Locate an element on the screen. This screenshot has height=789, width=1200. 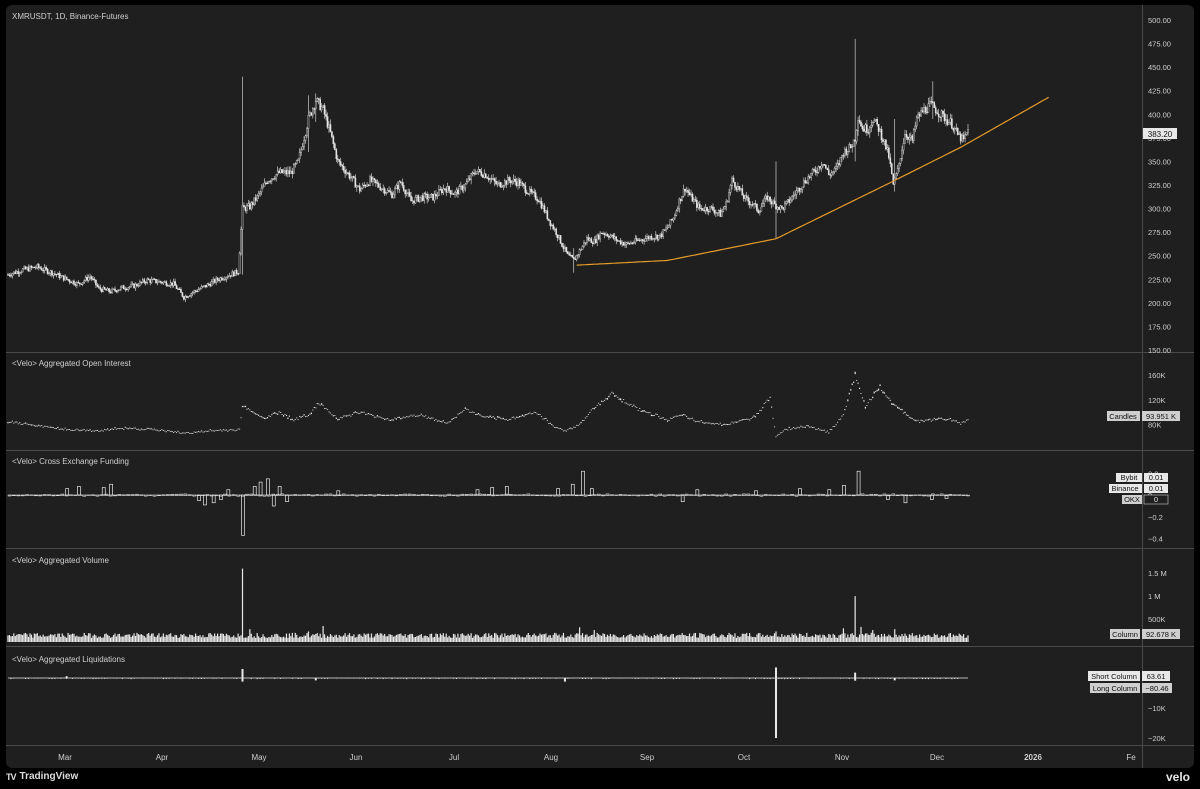
y-tick-label: 475.00 is located at coordinates (1159, 44).